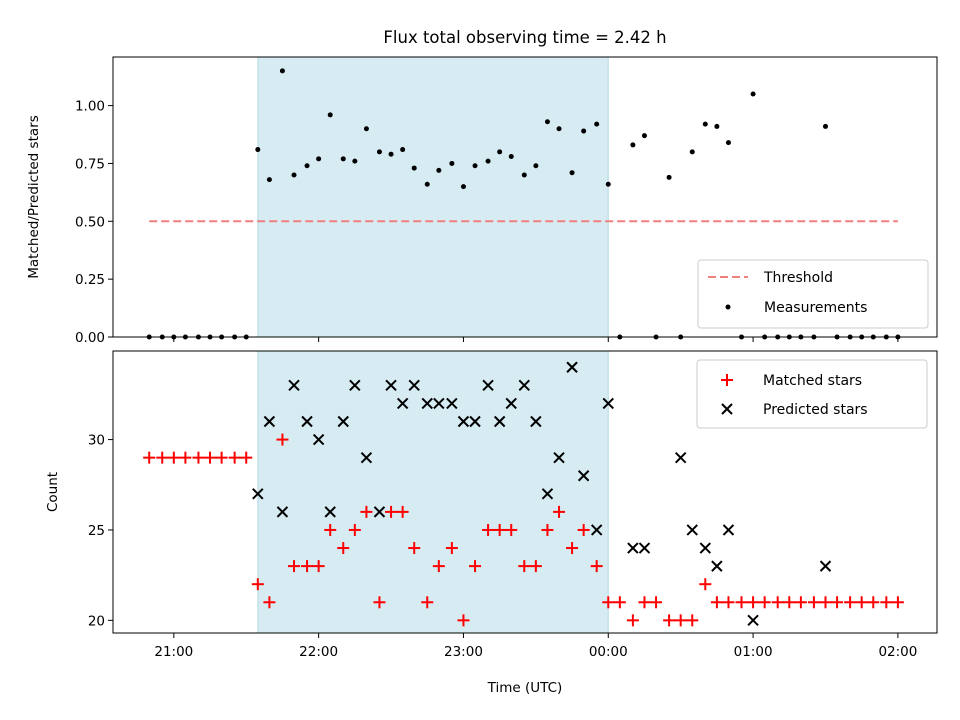  Describe the element at coordinates (90, 164) in the screenshot. I see `top-y-tick-label: 0.75` at that location.